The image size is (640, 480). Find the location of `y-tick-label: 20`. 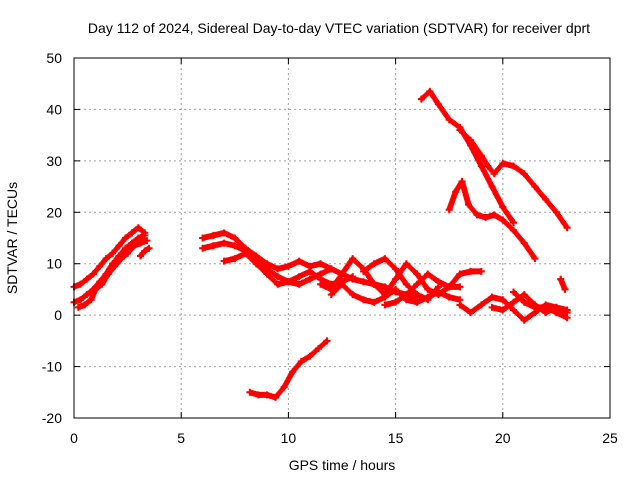

y-tick-label: 20 is located at coordinates (54, 212).